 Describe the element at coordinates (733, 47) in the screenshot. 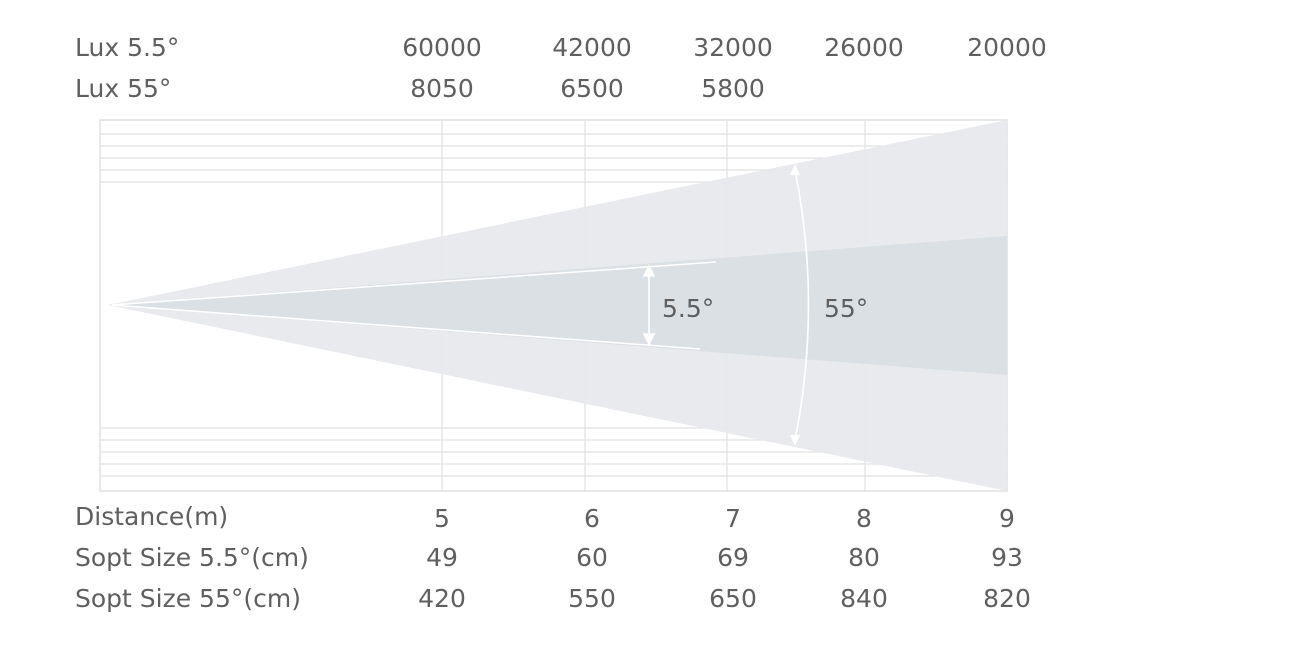

I see `lux-5-5-value: 32000` at that location.